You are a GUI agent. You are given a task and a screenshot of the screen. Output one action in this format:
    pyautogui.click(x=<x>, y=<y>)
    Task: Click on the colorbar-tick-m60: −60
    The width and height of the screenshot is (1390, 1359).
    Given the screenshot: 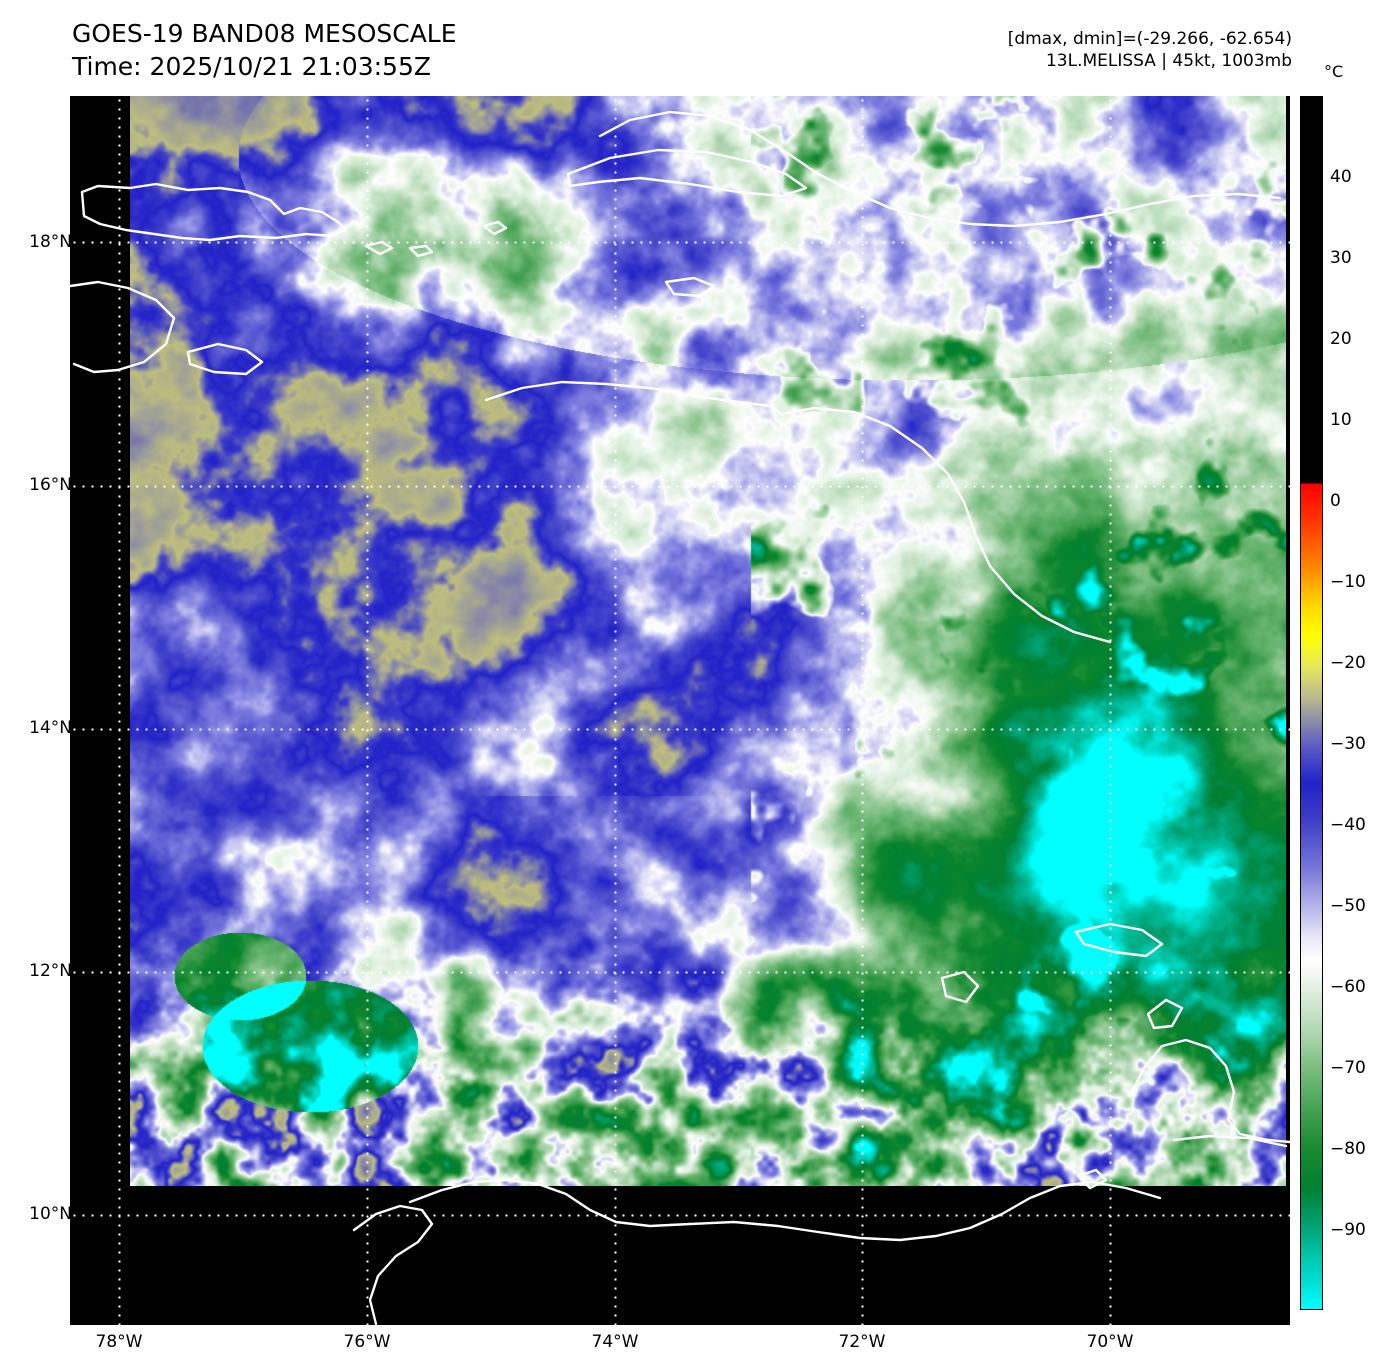 What is the action you would take?
    pyautogui.click(x=1348, y=987)
    